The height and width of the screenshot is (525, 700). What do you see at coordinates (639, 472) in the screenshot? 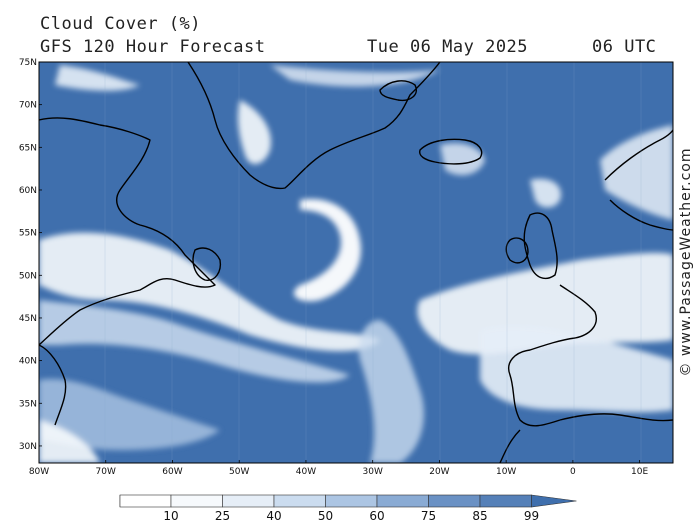
I see `lon-tick-label: 10E` at bounding box center [639, 472].